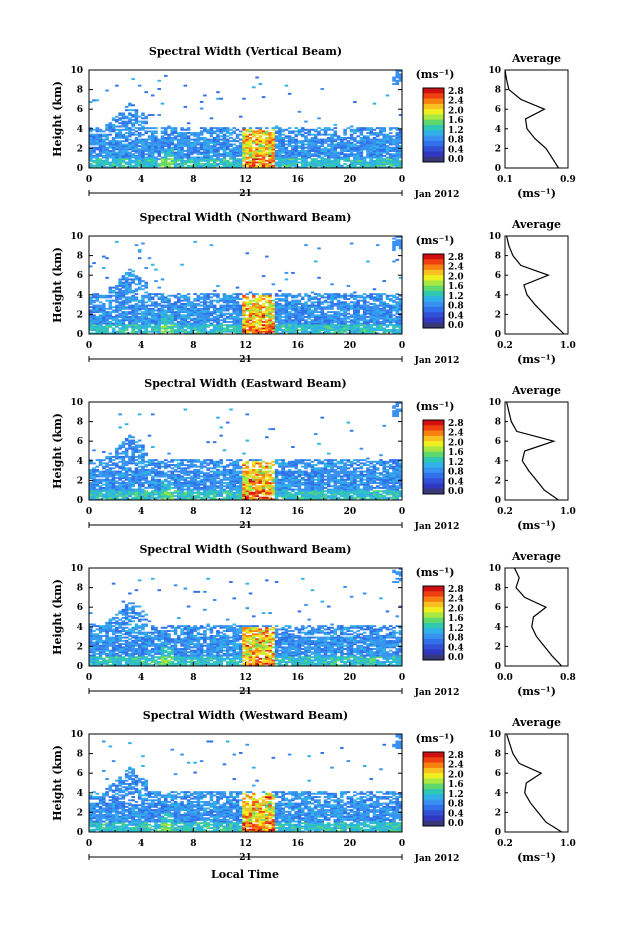 This screenshot has width=623, height=929. Describe the element at coordinates (498, 257) in the screenshot. I see `average-y-tick-label: 8` at that location.